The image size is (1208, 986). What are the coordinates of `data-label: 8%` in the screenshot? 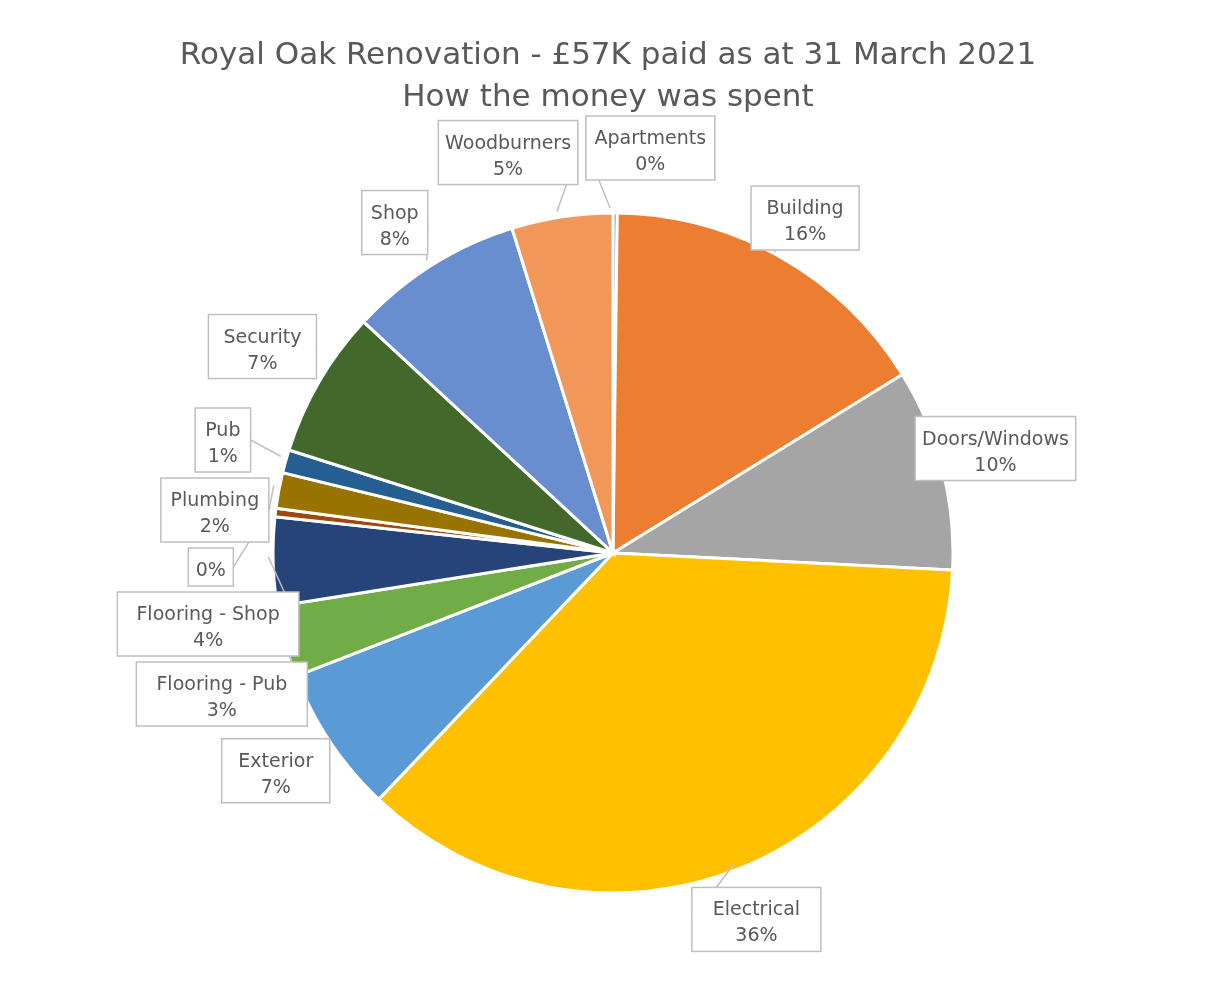 It's located at (394, 237).